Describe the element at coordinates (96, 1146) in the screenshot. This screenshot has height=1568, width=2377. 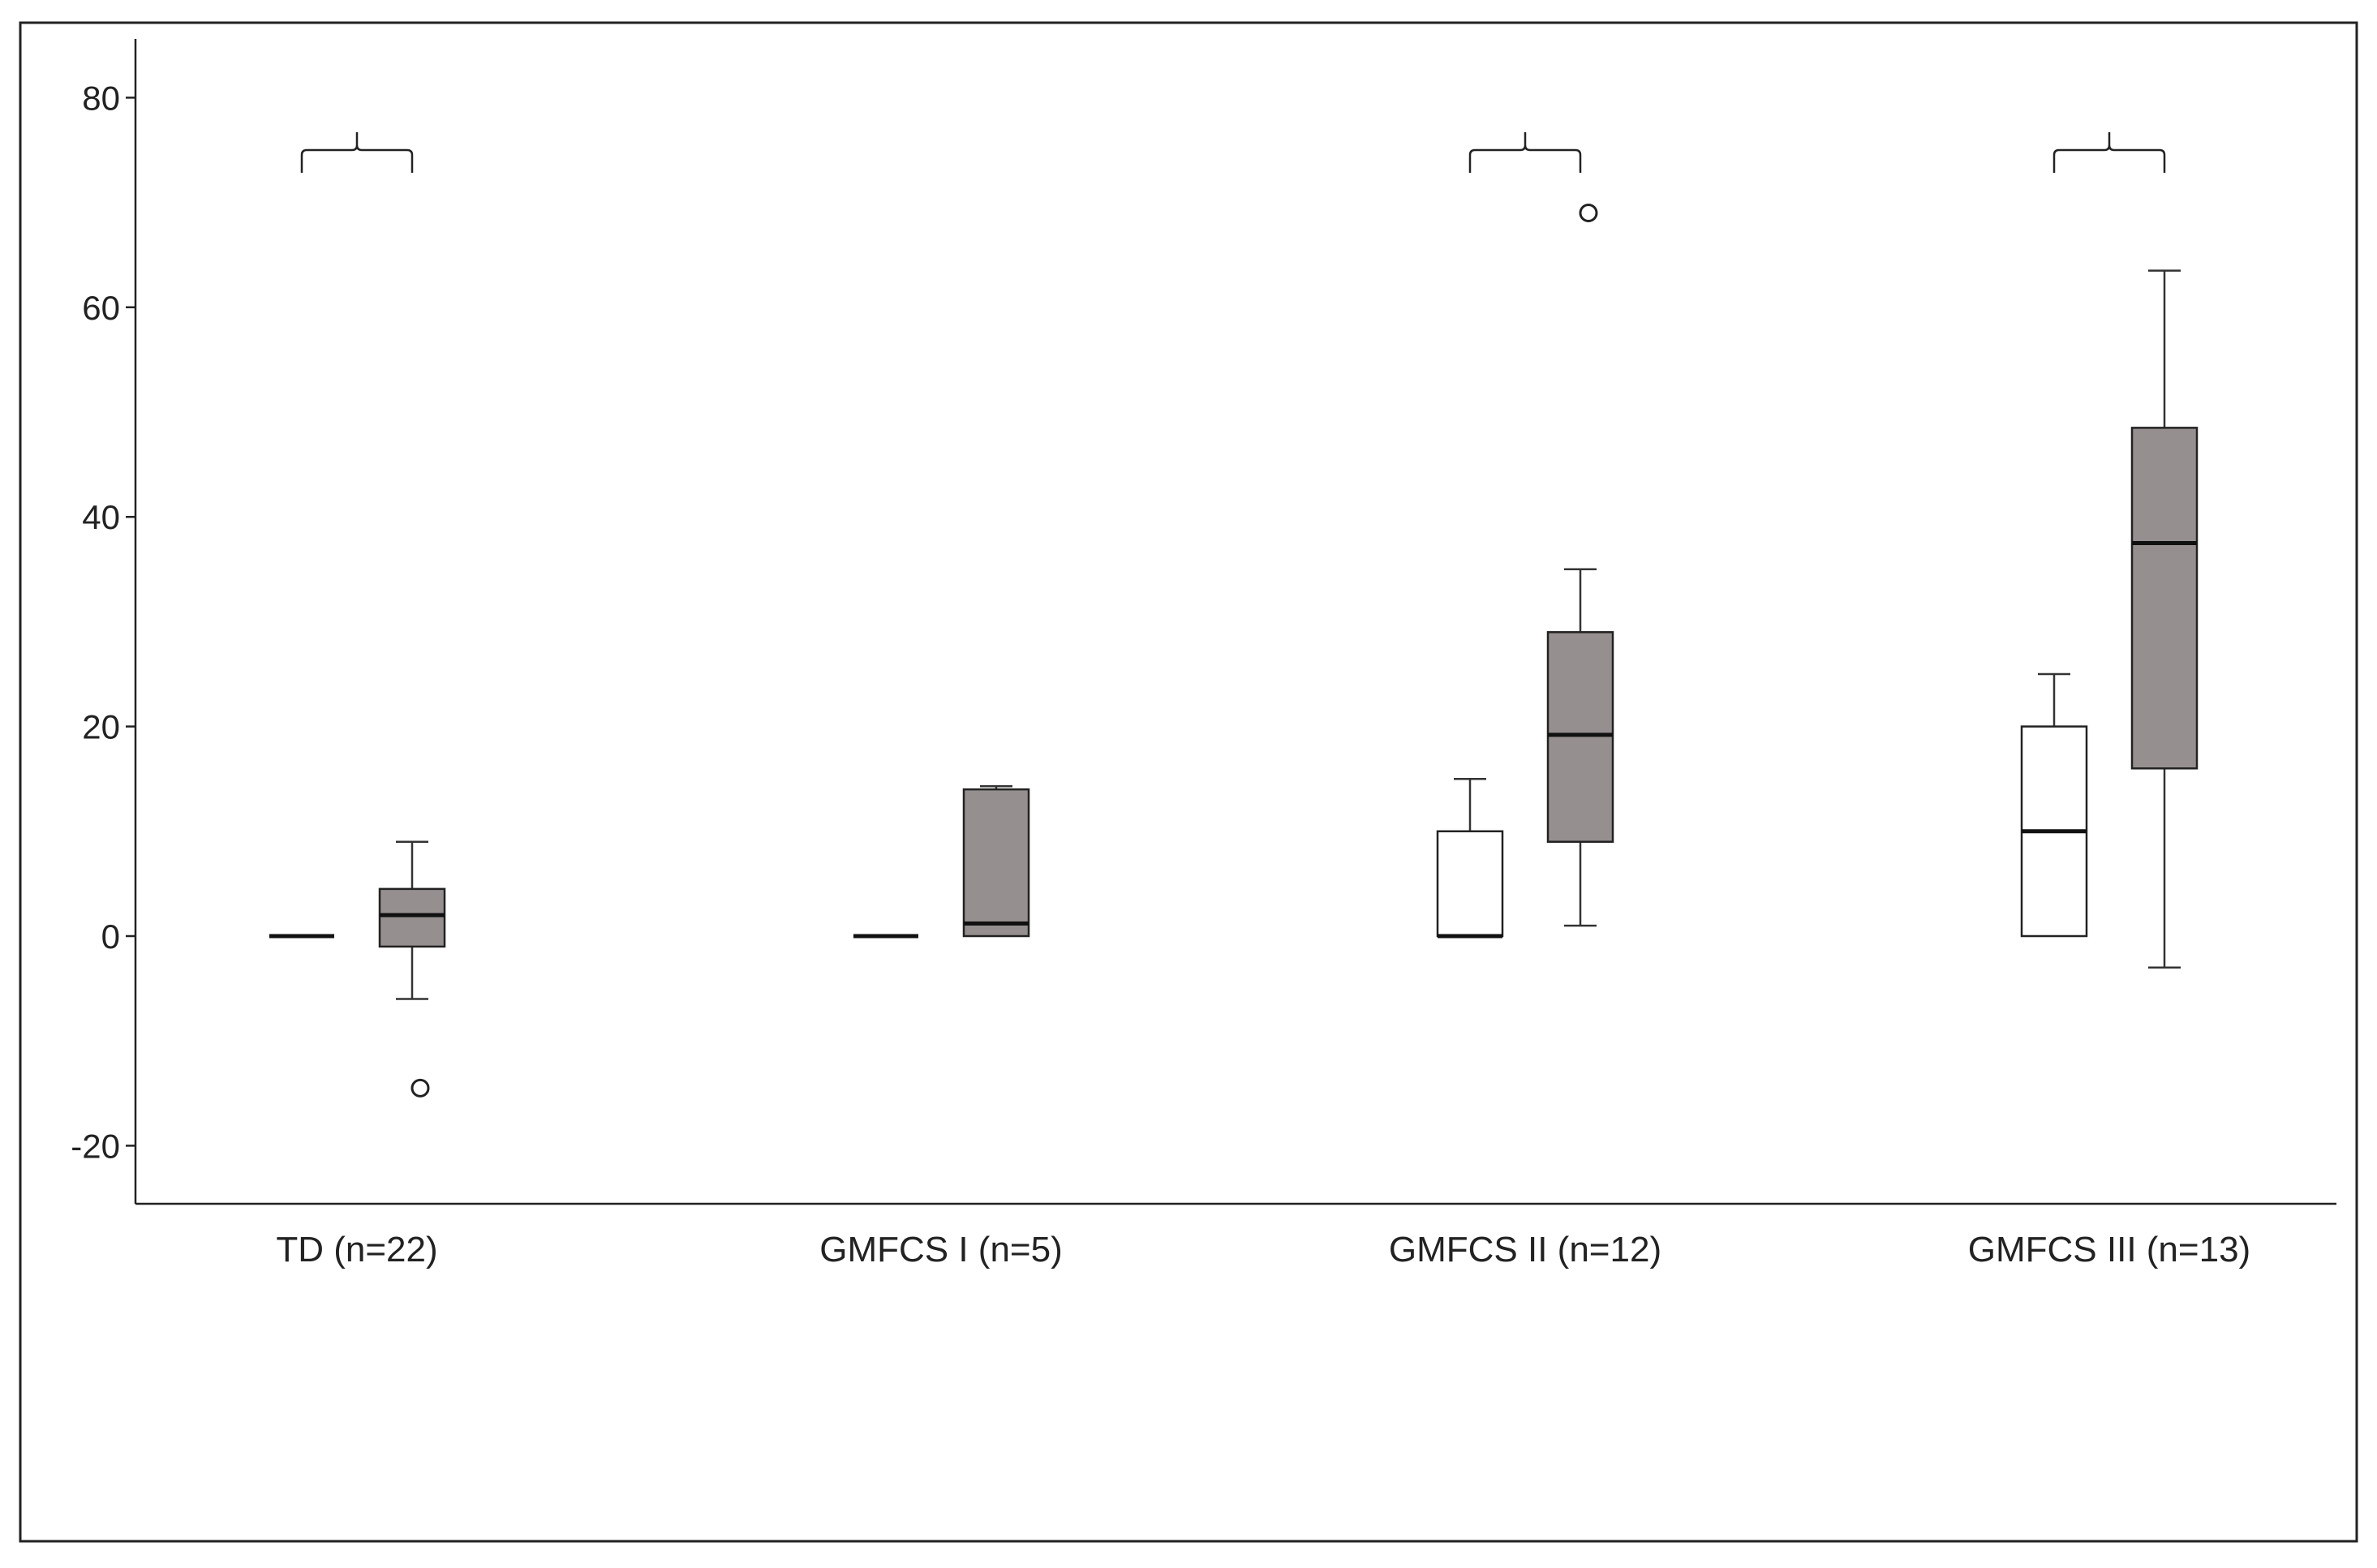
I see `y-tick-label: -20` at that location.